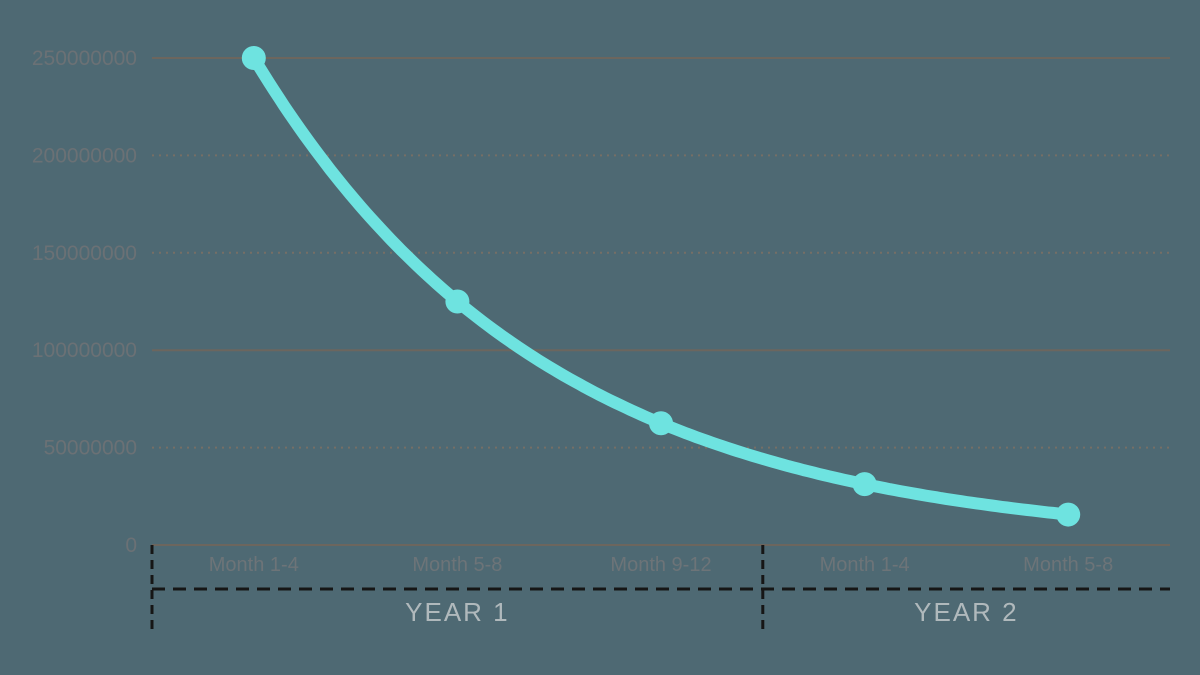 Image resolution: width=1200 pixels, height=675 pixels. I want to click on year-group-label: YEAR 1, so click(457, 612).